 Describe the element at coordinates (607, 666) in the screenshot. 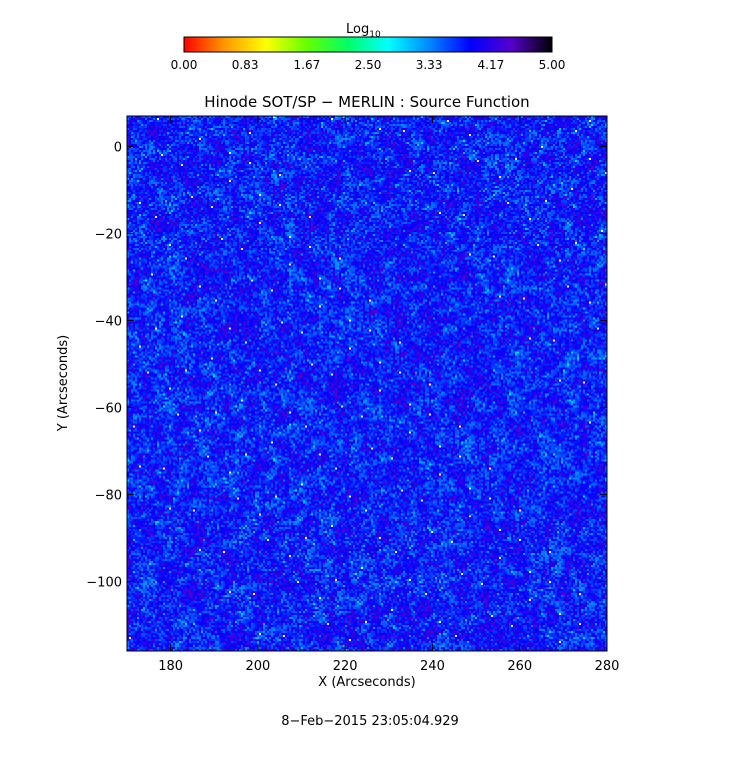

I see `x-tick-label: 280` at that location.